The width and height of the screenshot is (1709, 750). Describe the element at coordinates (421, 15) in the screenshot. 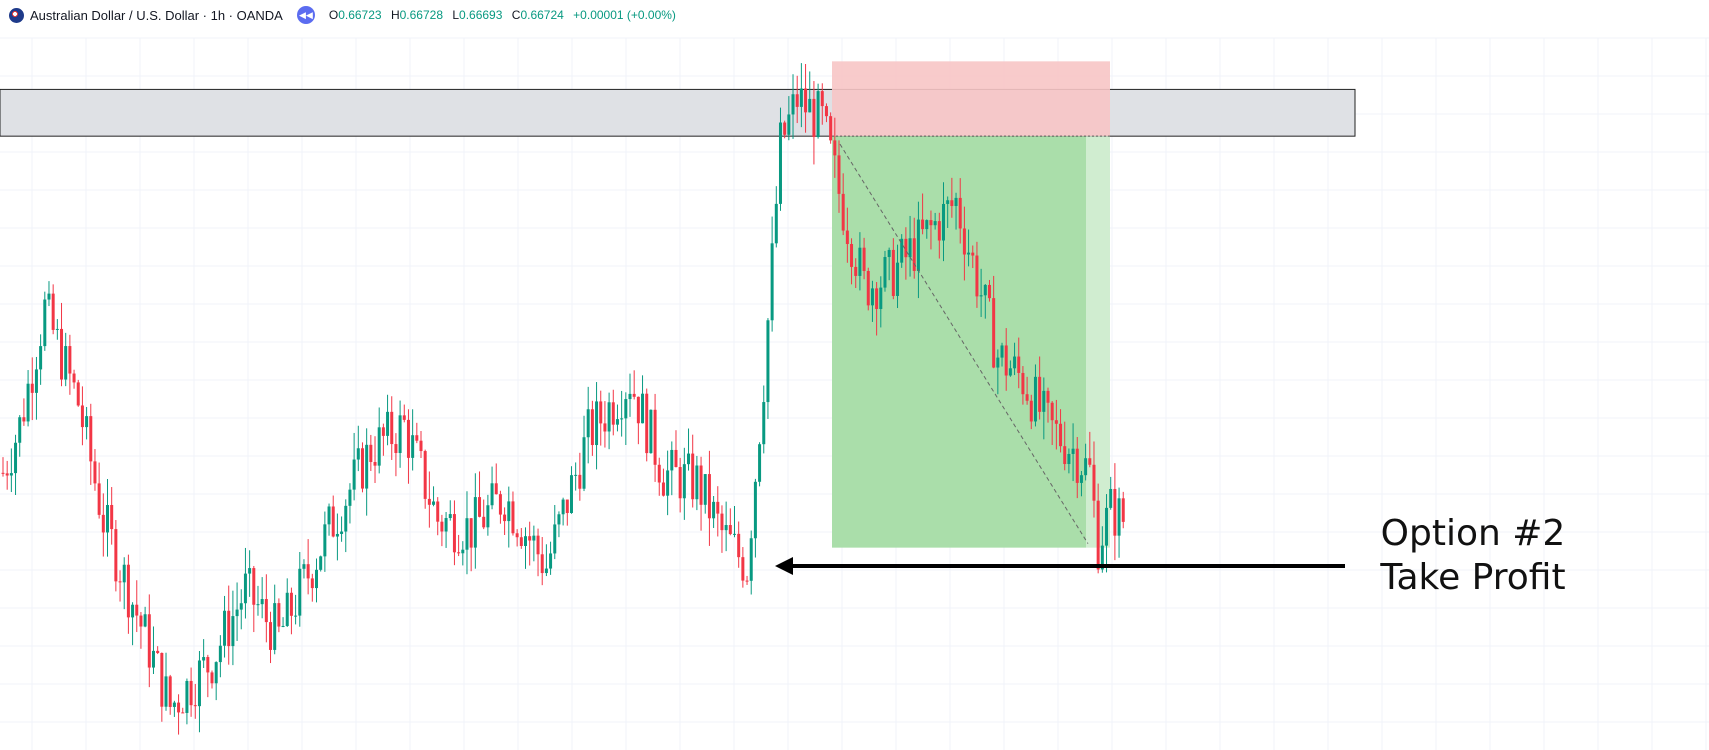

I see `high-value: 0.66728` at that location.